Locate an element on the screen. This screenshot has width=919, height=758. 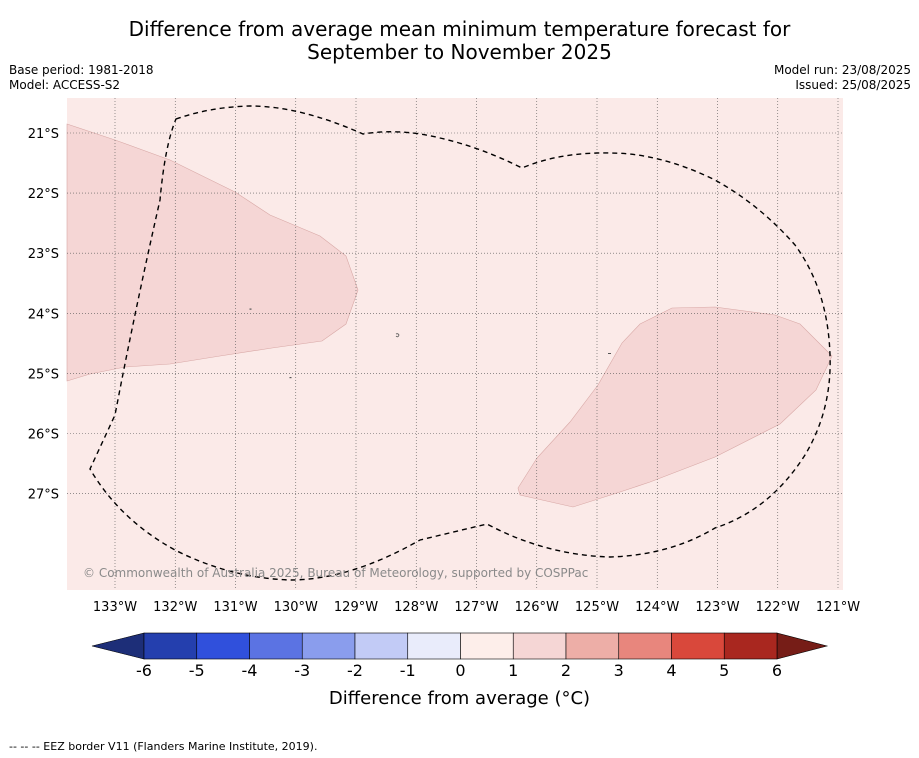
colorbar-tick-label: 0 is located at coordinates (460, 670).